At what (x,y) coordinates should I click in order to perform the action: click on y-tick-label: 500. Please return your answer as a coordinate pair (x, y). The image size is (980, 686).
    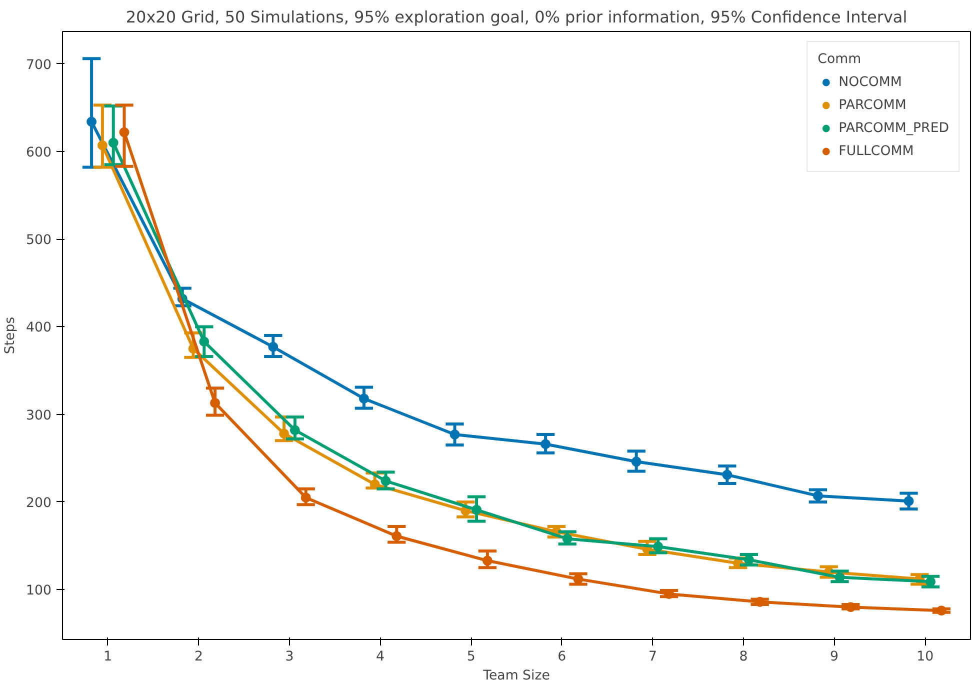
    Looking at the image, I should click on (39, 240).